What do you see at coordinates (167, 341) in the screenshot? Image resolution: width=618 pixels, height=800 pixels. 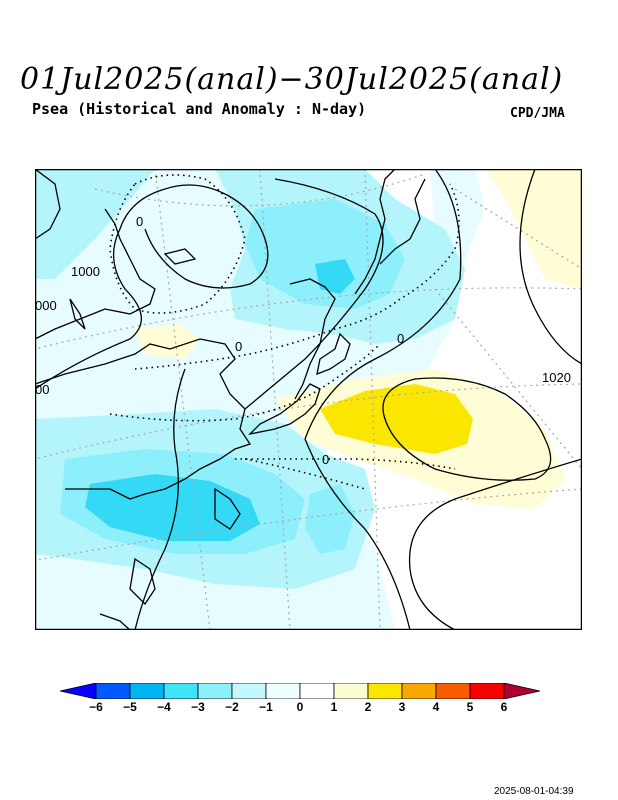 I see `anomaly-region-pos1-west` at bounding box center [167, 341].